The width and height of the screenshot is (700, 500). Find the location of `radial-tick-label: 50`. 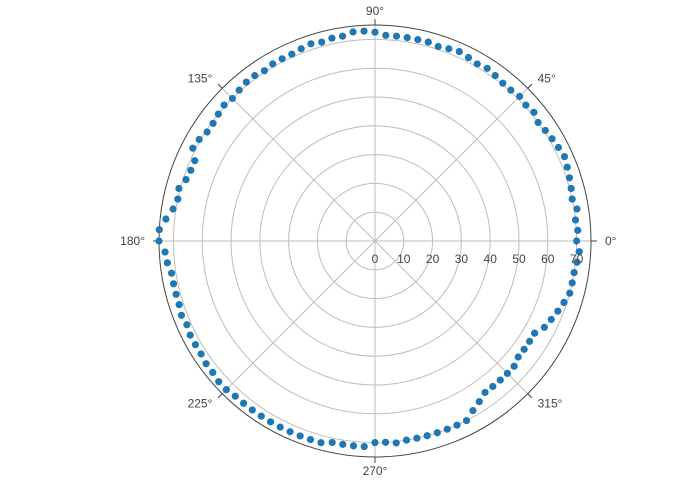

radial-tick-label: 50 is located at coordinates (519, 259).